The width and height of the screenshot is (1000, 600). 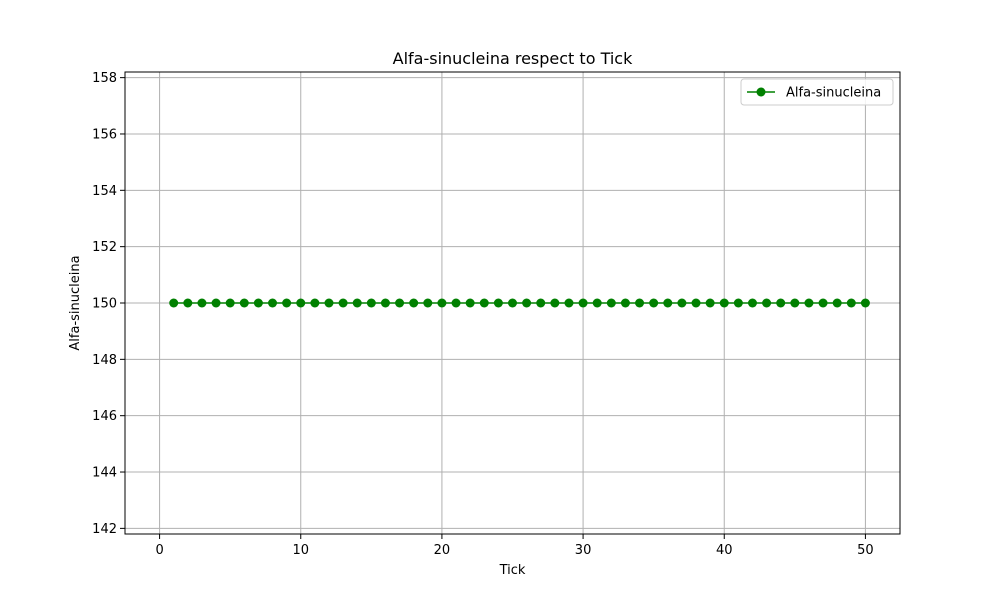 What do you see at coordinates (104, 360) in the screenshot?
I see `y-tick-label: 148` at bounding box center [104, 360].